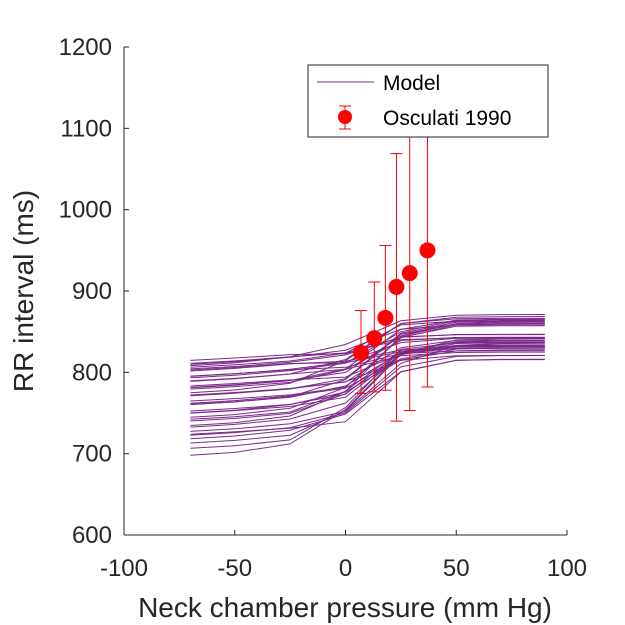  What do you see at coordinates (345, 607) in the screenshot?
I see `x-axis-label: Neck chamber pressure (mm Hg)` at bounding box center [345, 607].